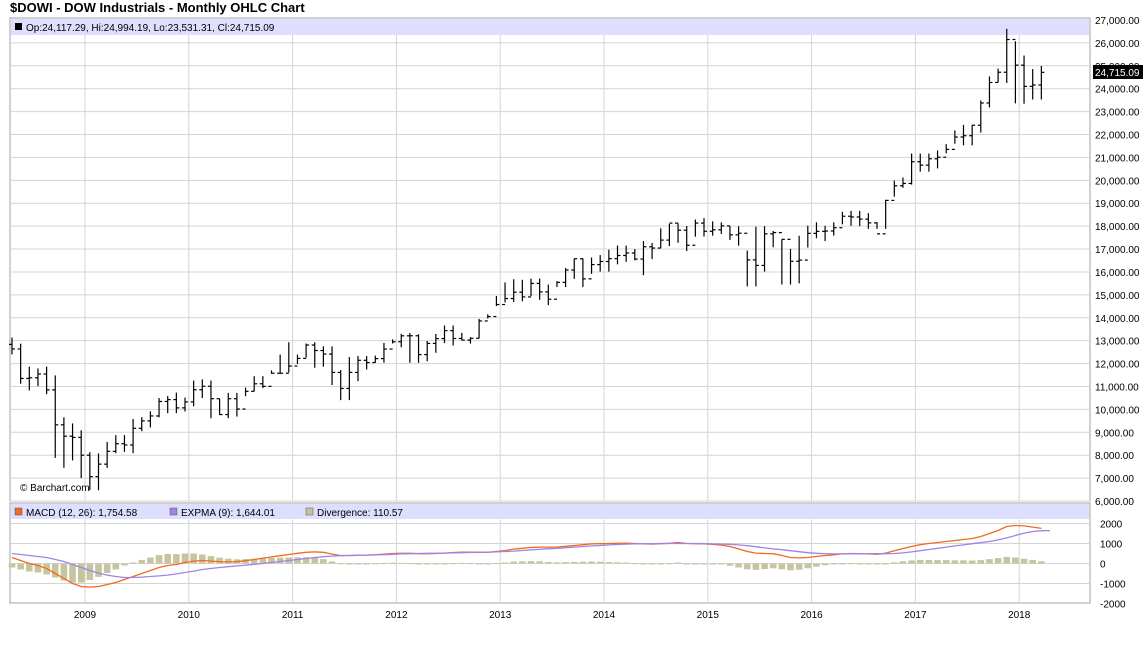  Describe the element at coordinates (1114, 479) in the screenshot. I see `price-y-tick-label: 7,000.00` at that location.